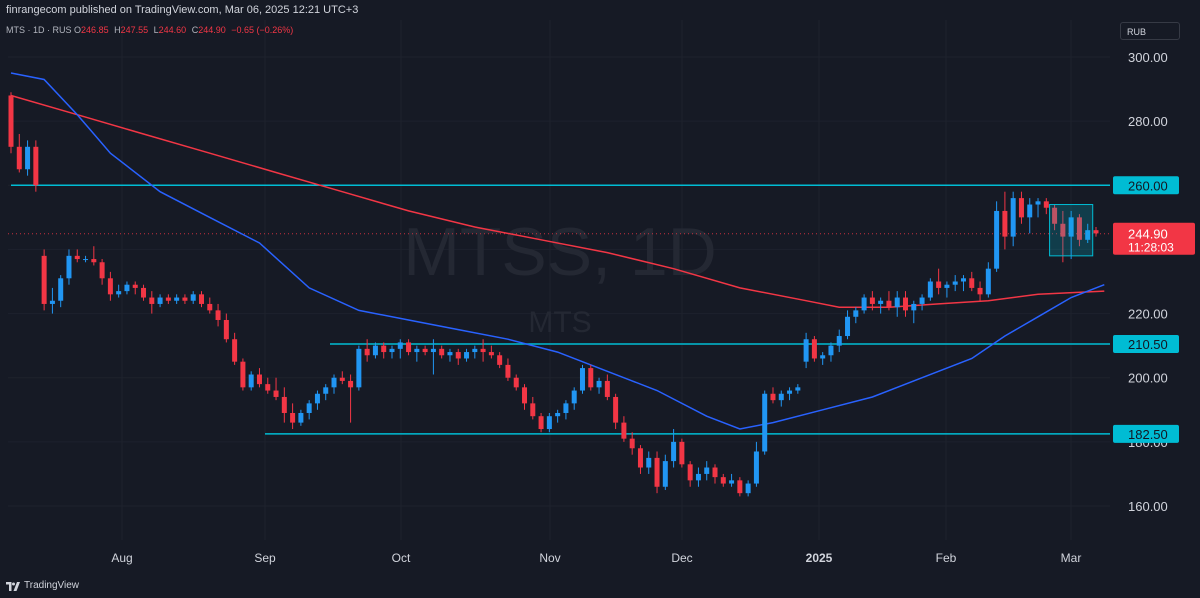 The height and width of the screenshot is (598, 1200). Describe the element at coordinates (121, 558) in the screenshot. I see `x-tick-label: Aug` at that location.